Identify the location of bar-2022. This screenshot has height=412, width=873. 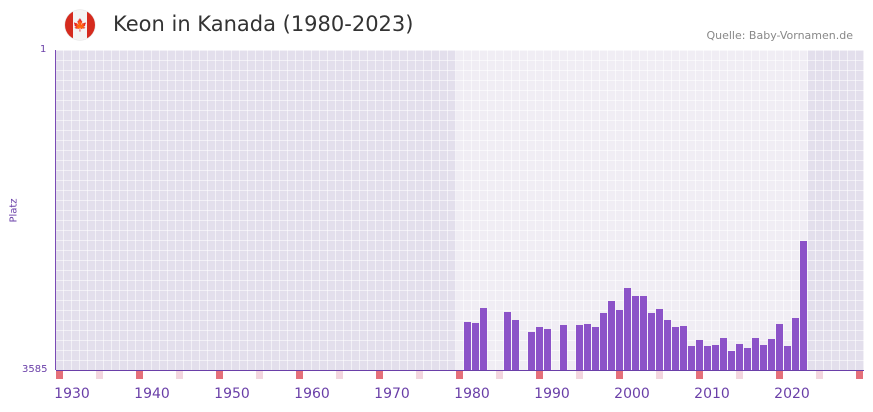
(803, 305).